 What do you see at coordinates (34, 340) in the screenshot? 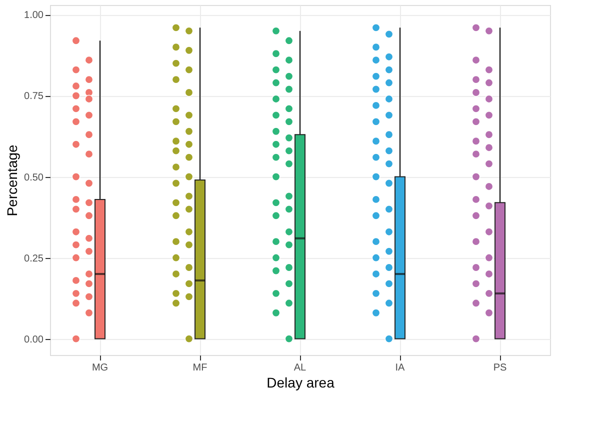
I see `y-tick-label: 0.00` at bounding box center [34, 340].